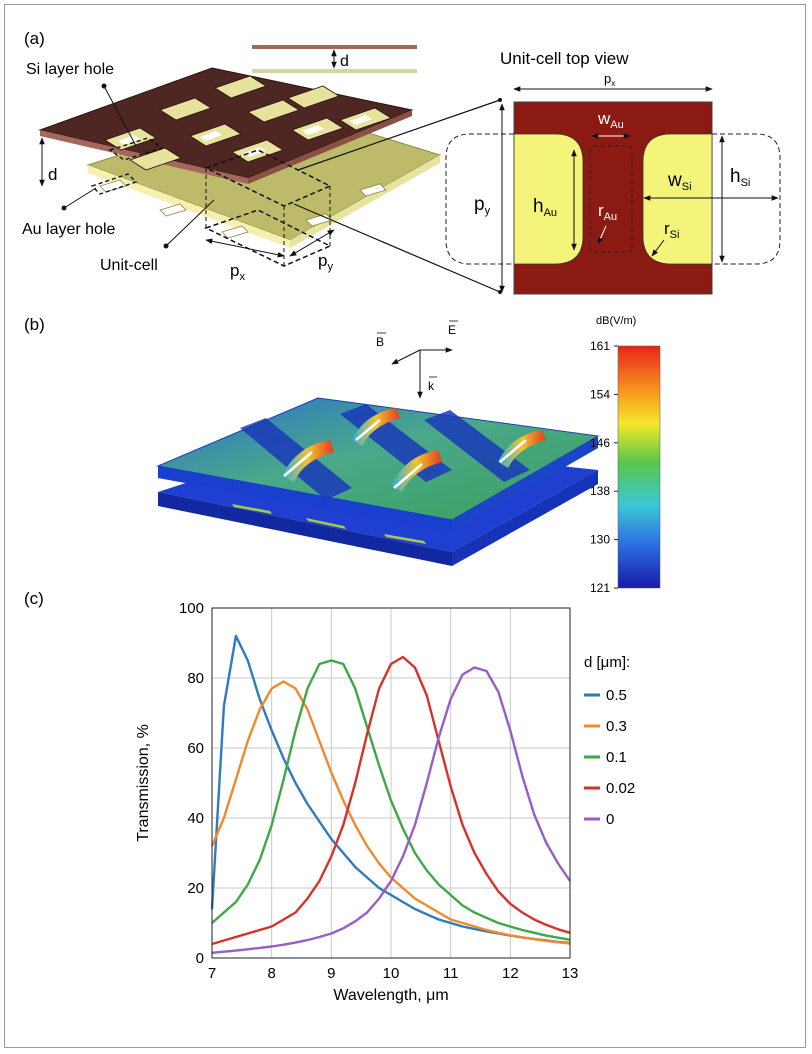 The width and height of the screenshot is (812, 1054). Describe the element at coordinates (570, 973) in the screenshot. I see `x-tick-label: 13` at that location.